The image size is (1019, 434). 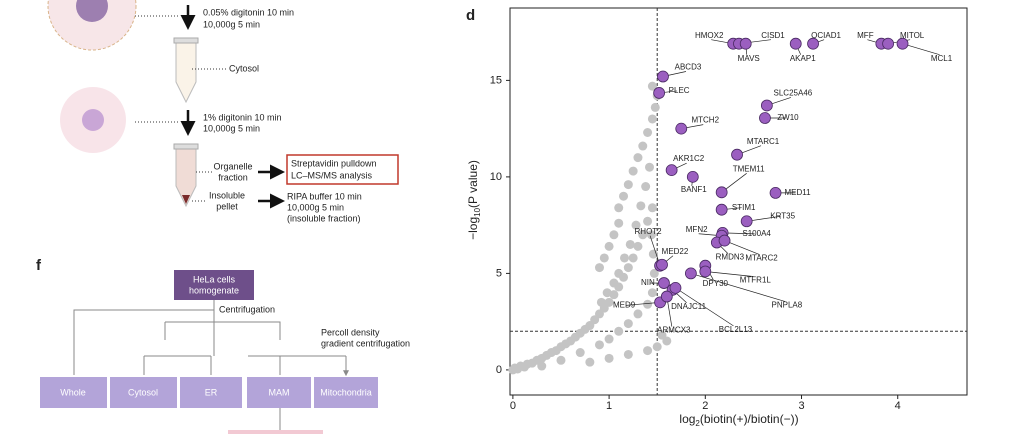 I want to click on x-axis-label-part: (biotin(+)/biotin(−)), so click(x=749, y=419).